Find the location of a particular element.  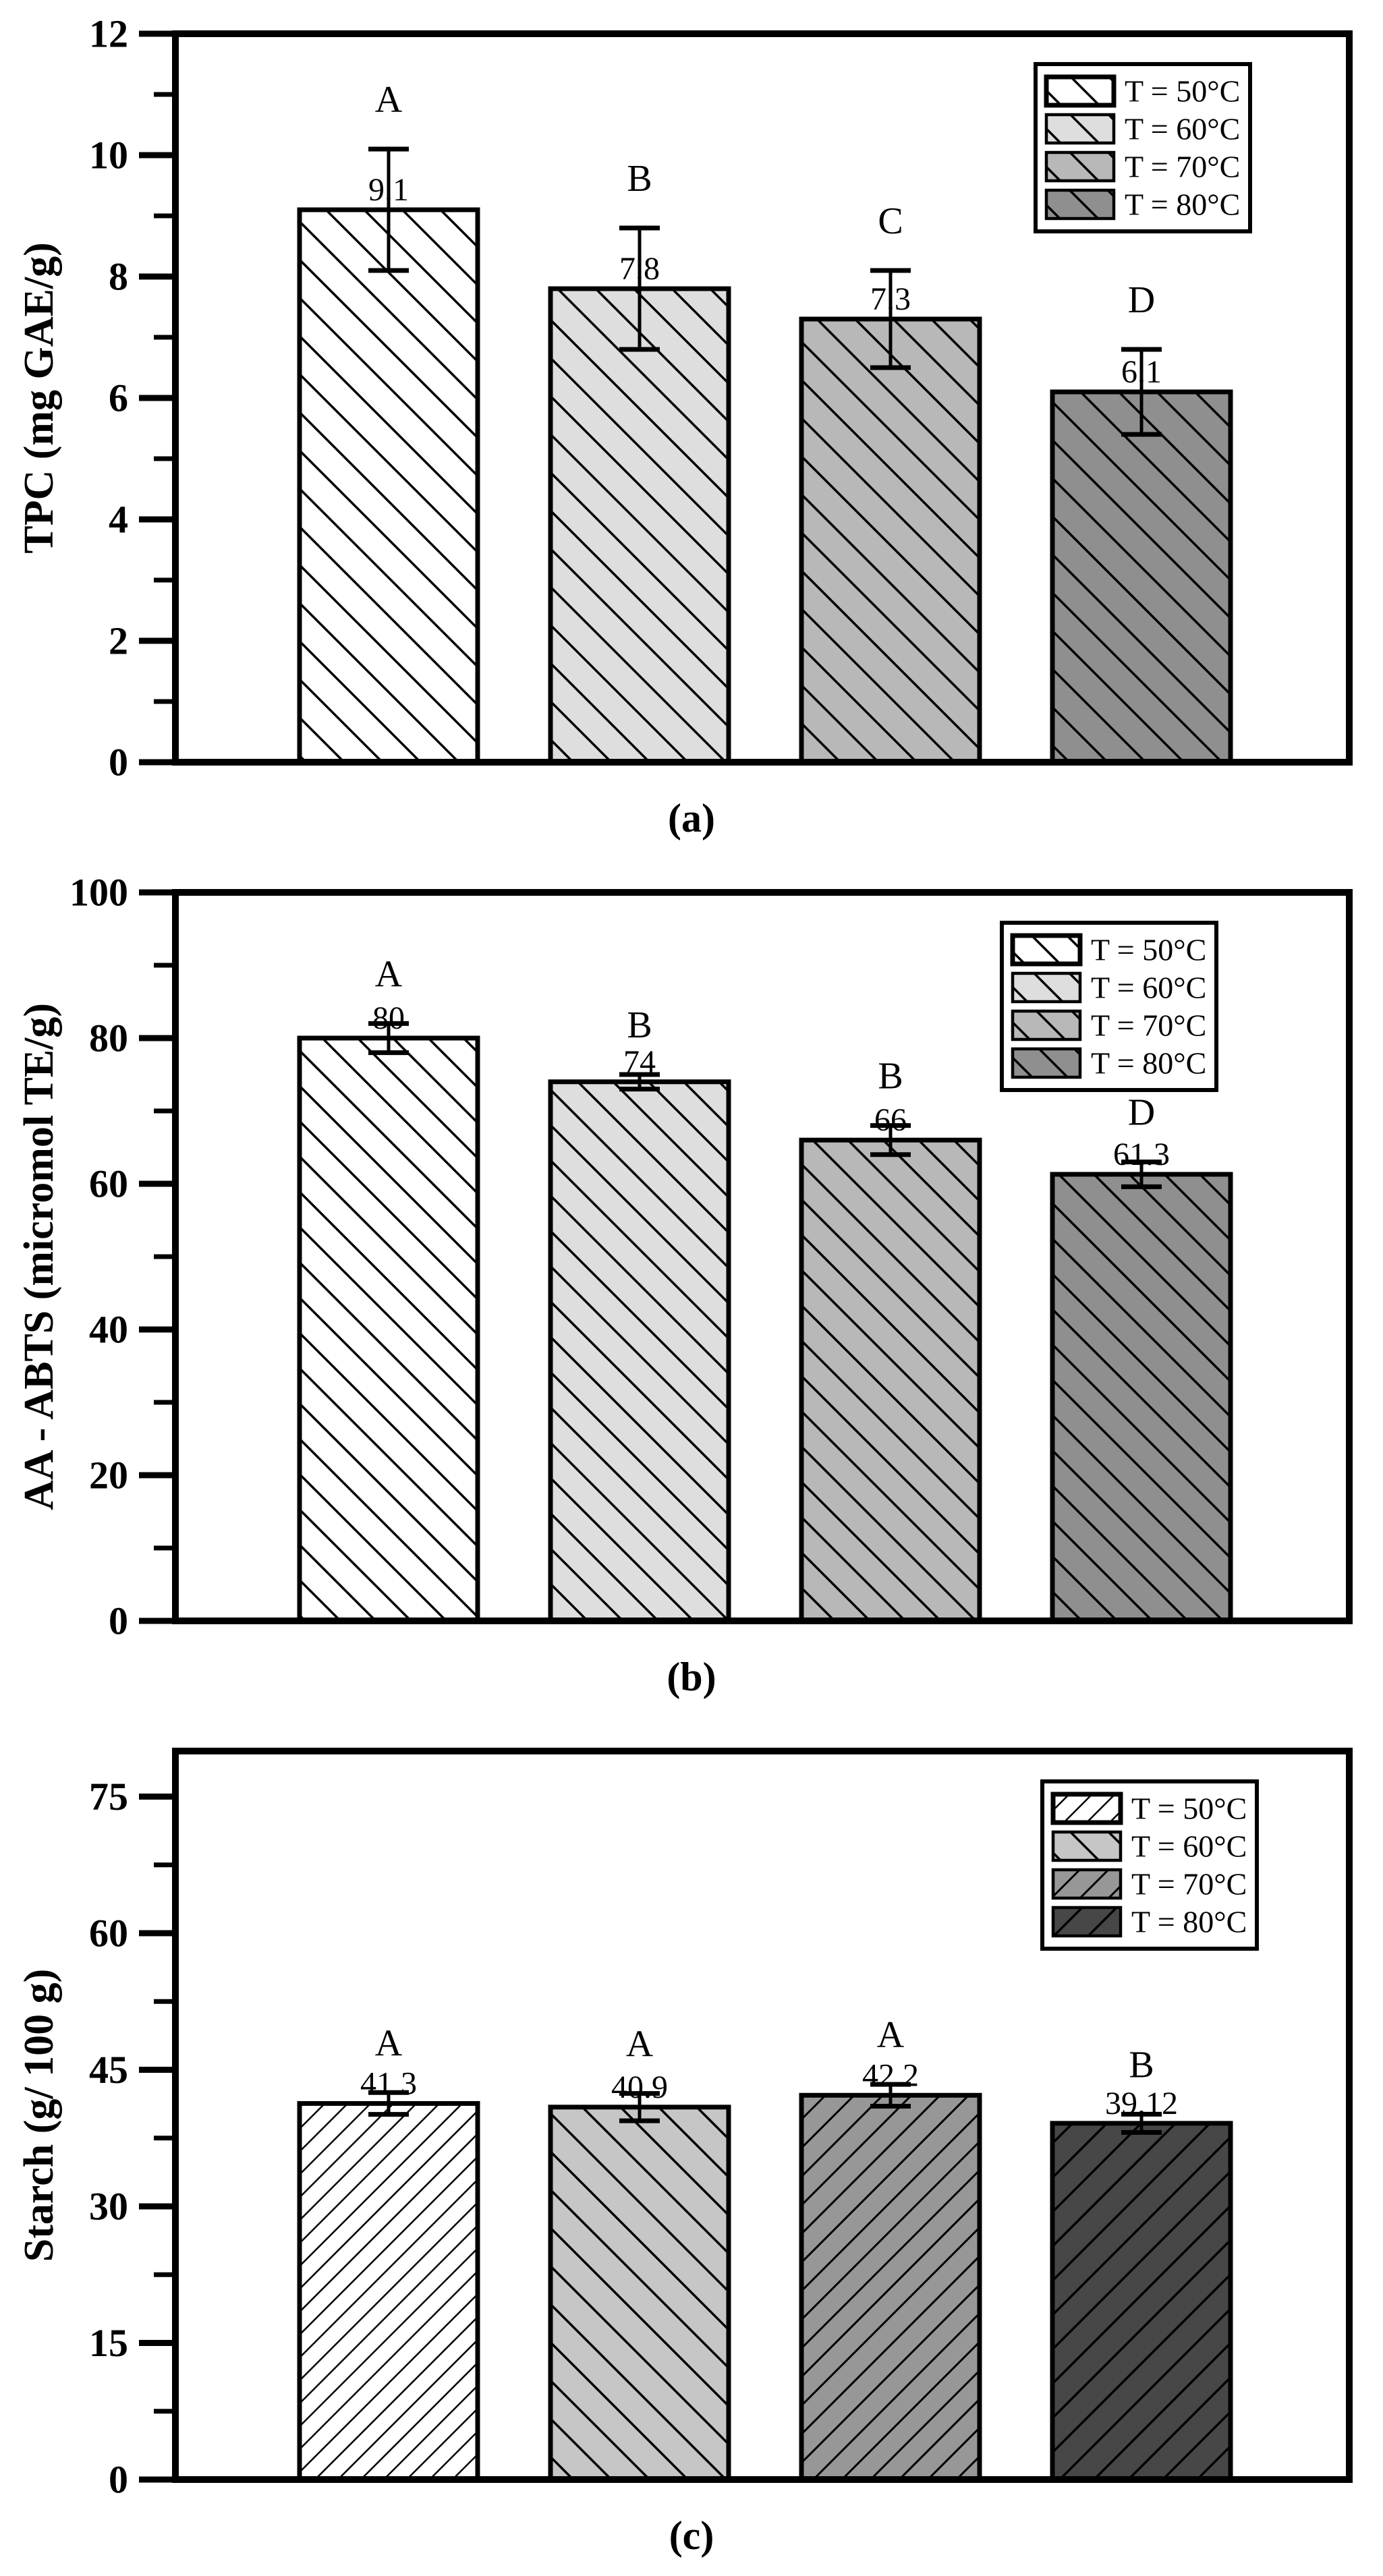

y-axis-title: Starch (g/ 100 g) is located at coordinates (39, 2115).